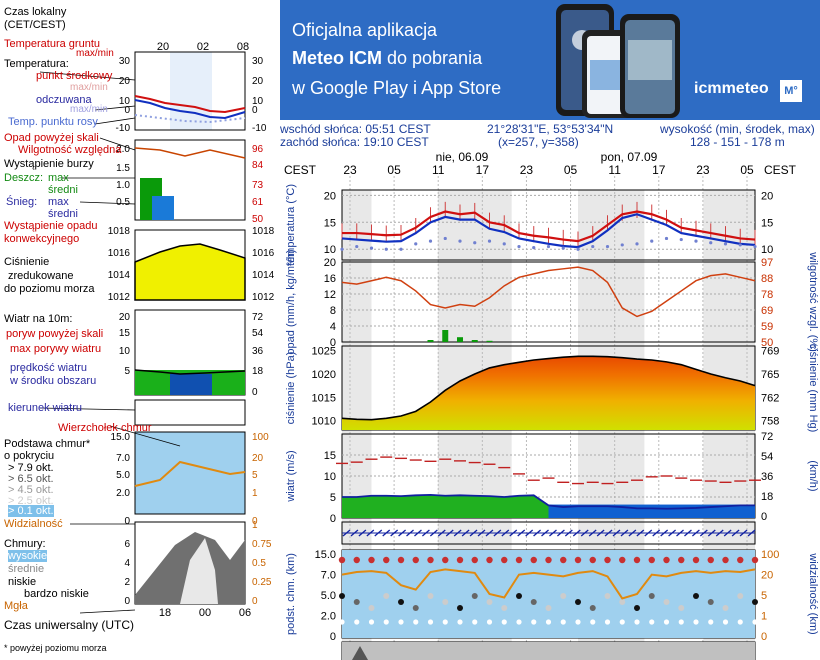  What do you see at coordinates (548, 292) in the screenshot?
I see `humidity-line` at bounding box center [548, 292].